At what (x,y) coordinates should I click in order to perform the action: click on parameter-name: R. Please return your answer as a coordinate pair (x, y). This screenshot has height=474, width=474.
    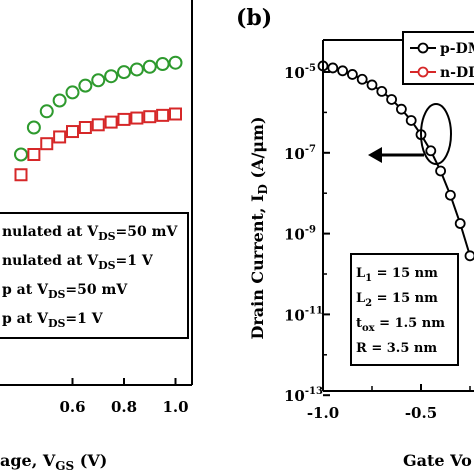
    Looking at the image, I should click on (361, 348).